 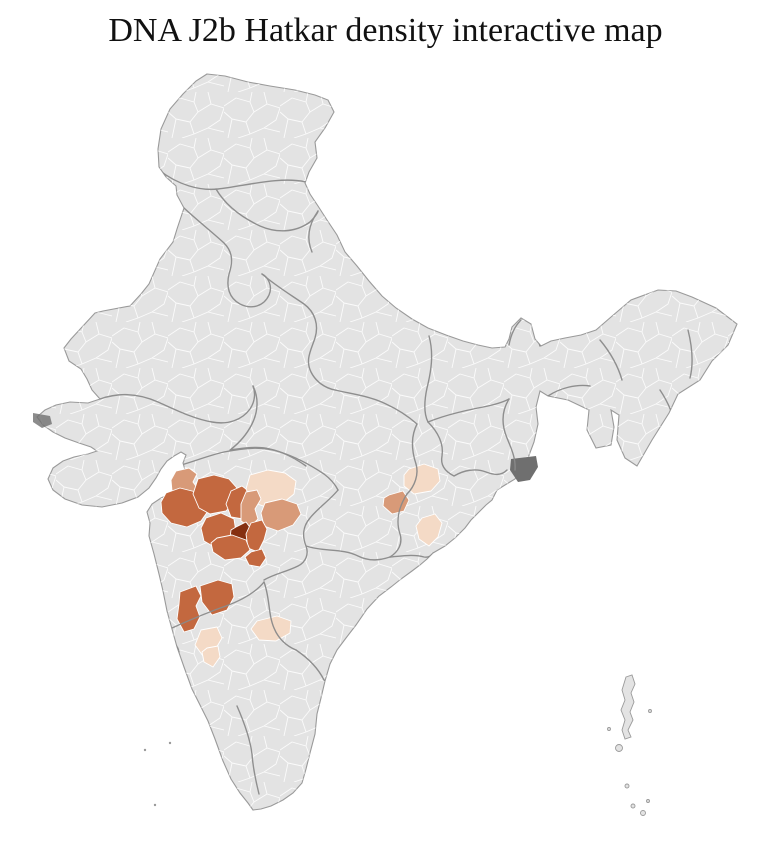 I want to click on district-region-d19, so click(x=396, y=502).